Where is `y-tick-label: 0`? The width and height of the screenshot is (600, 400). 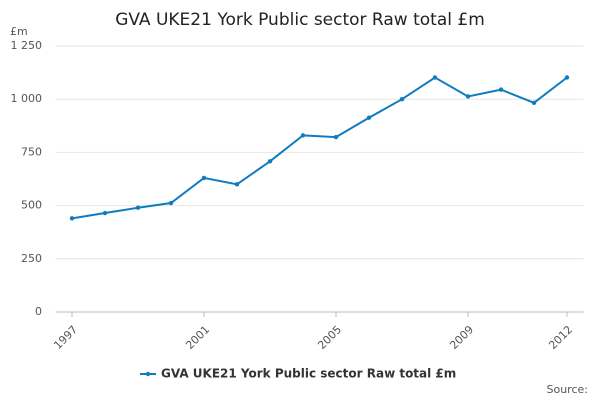 y-tick-label: 0 is located at coordinates (38, 311).